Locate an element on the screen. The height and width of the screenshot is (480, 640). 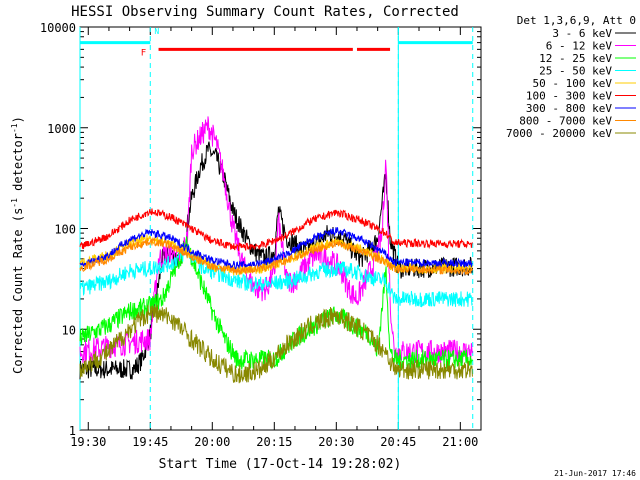
footer-date: 21-Jun-2017 17:46 is located at coordinates (595, 473).